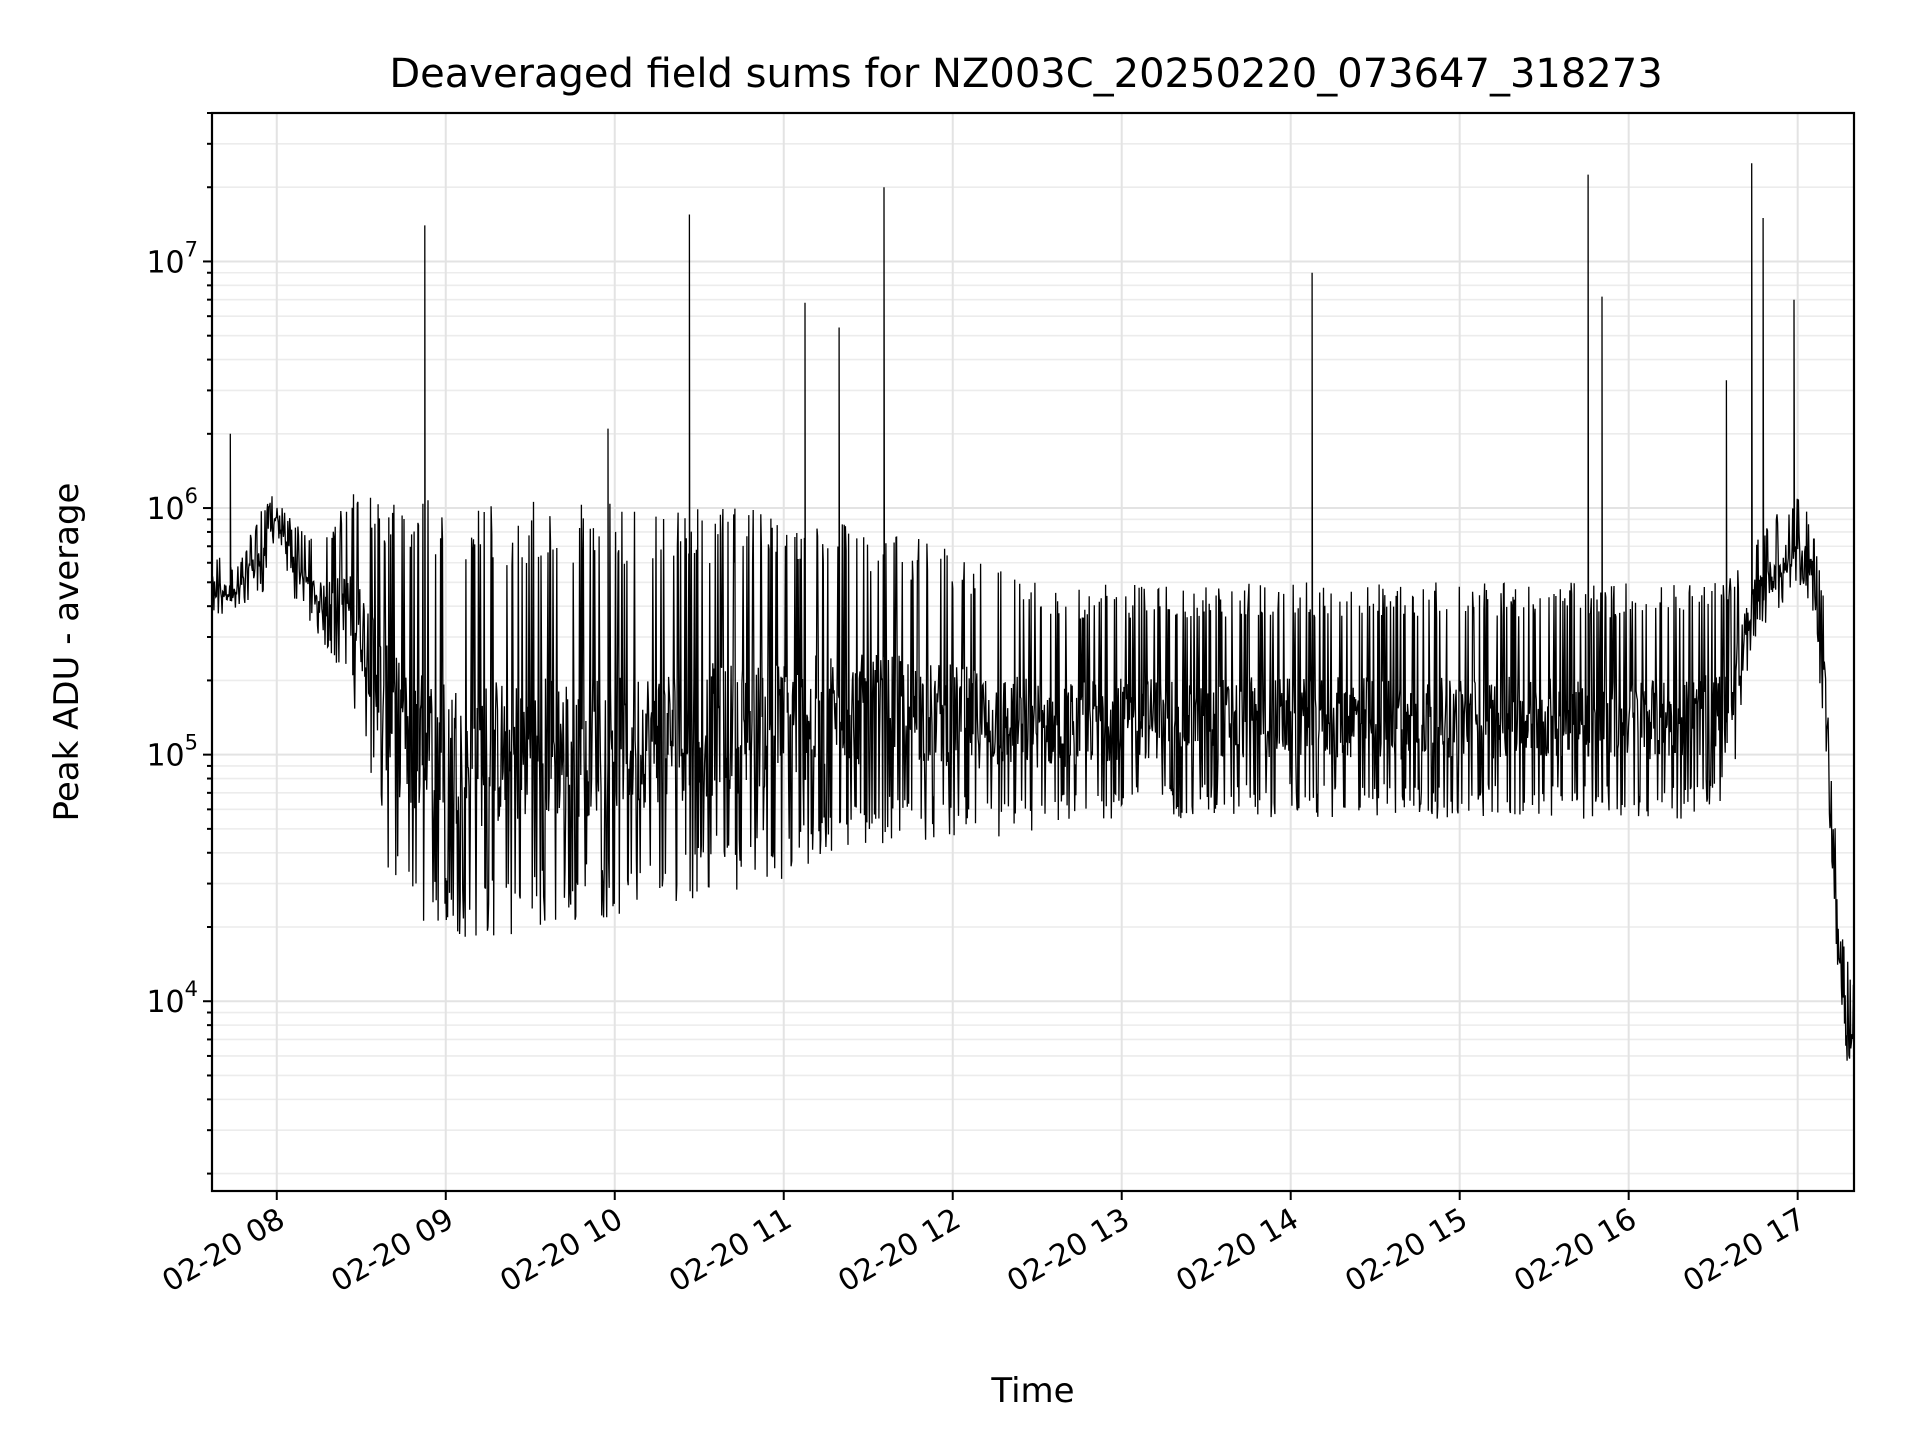 The height and width of the screenshot is (1440, 1920). I want to click on x-tick-label: 02-20 12, so click(899, 1251).